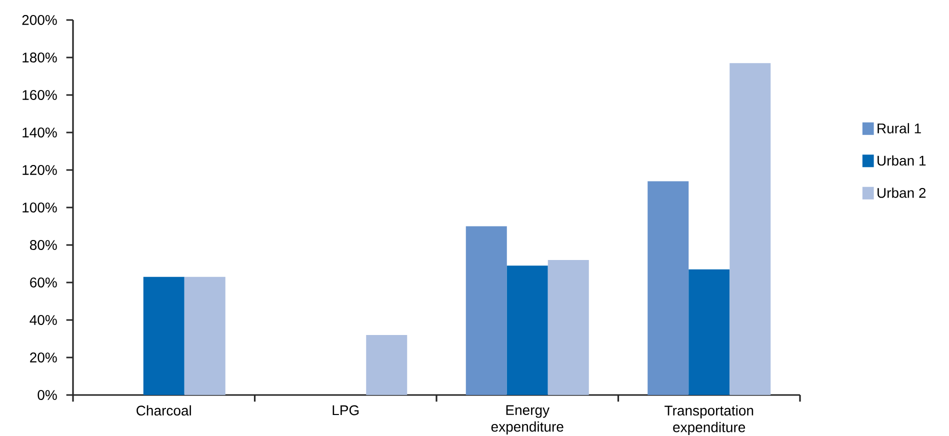 This screenshot has width=949, height=436. What do you see at coordinates (39, 170) in the screenshot?
I see `y-tick-label: 120%` at bounding box center [39, 170].